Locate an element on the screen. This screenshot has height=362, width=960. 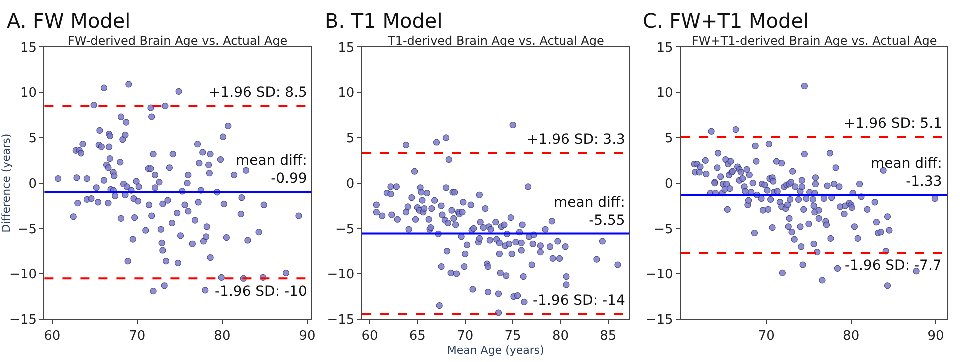
x-tick-label: 85 is located at coordinates (608, 336).